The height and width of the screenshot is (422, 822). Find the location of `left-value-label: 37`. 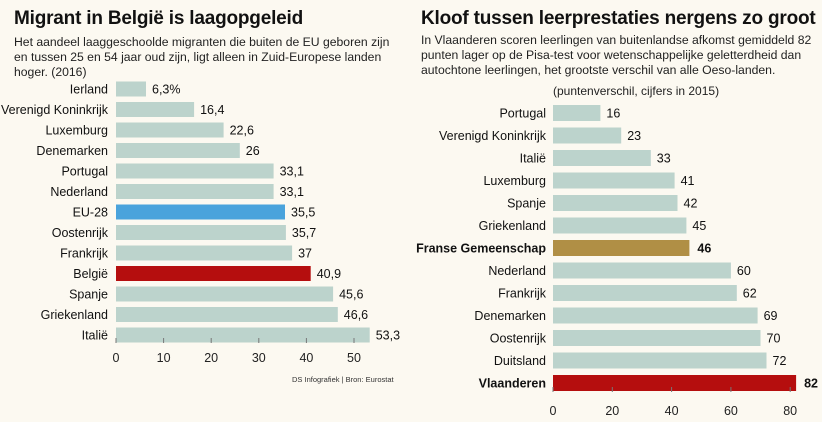

left-value-label: 37 is located at coordinates (305, 254).